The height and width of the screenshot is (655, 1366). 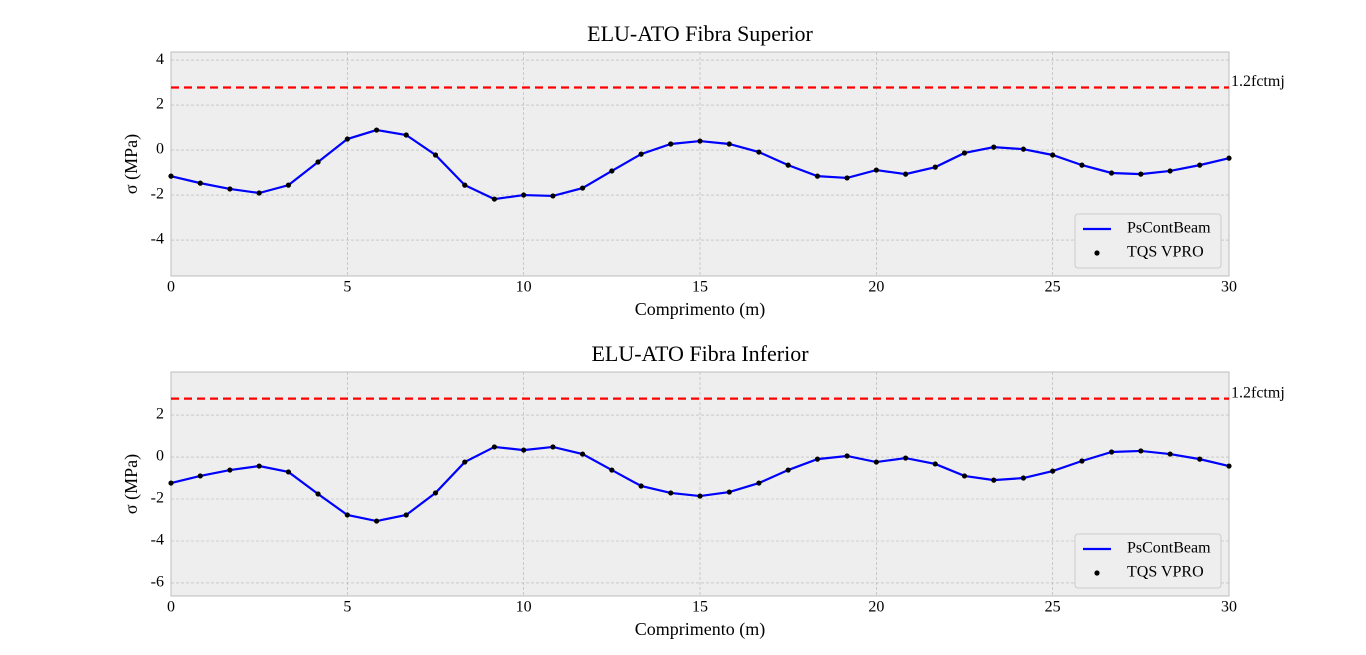 I want to click on x-tick-label: 0, so click(x=171, y=607).